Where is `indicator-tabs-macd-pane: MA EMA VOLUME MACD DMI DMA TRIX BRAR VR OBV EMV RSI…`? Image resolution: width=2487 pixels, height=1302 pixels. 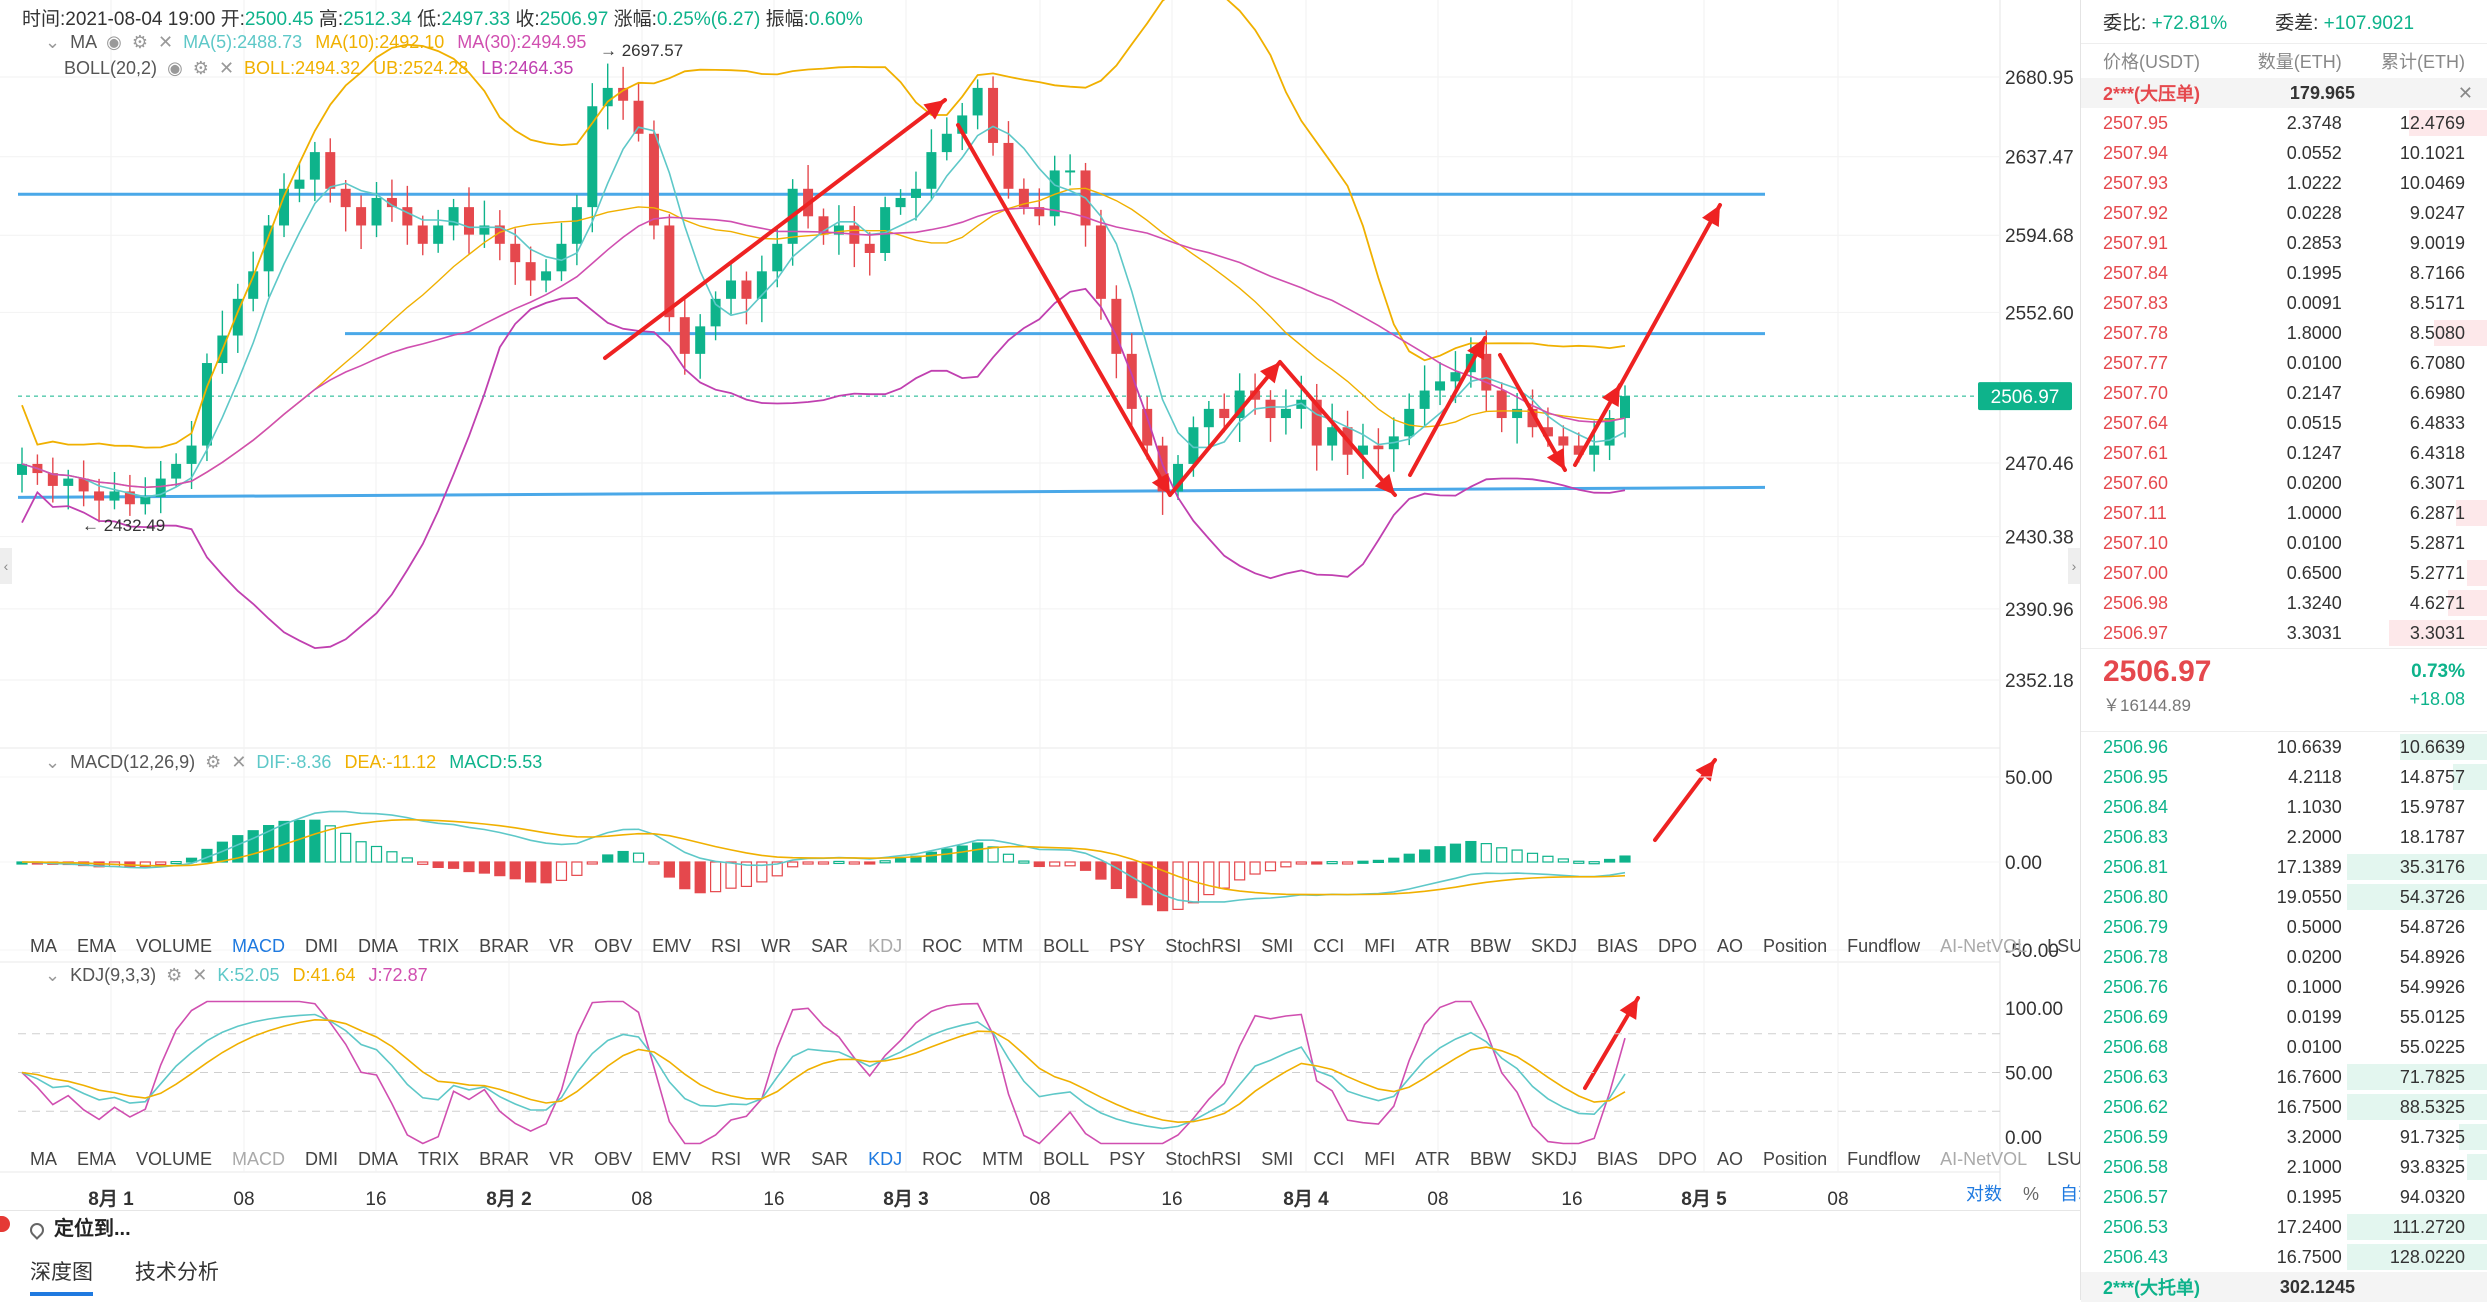
indicator-tabs-macd-pane: MA EMA VOLUME MACD DMI DMA TRIX BRAR VR OBV EMV RSI… is located at coordinates (1109, 946).